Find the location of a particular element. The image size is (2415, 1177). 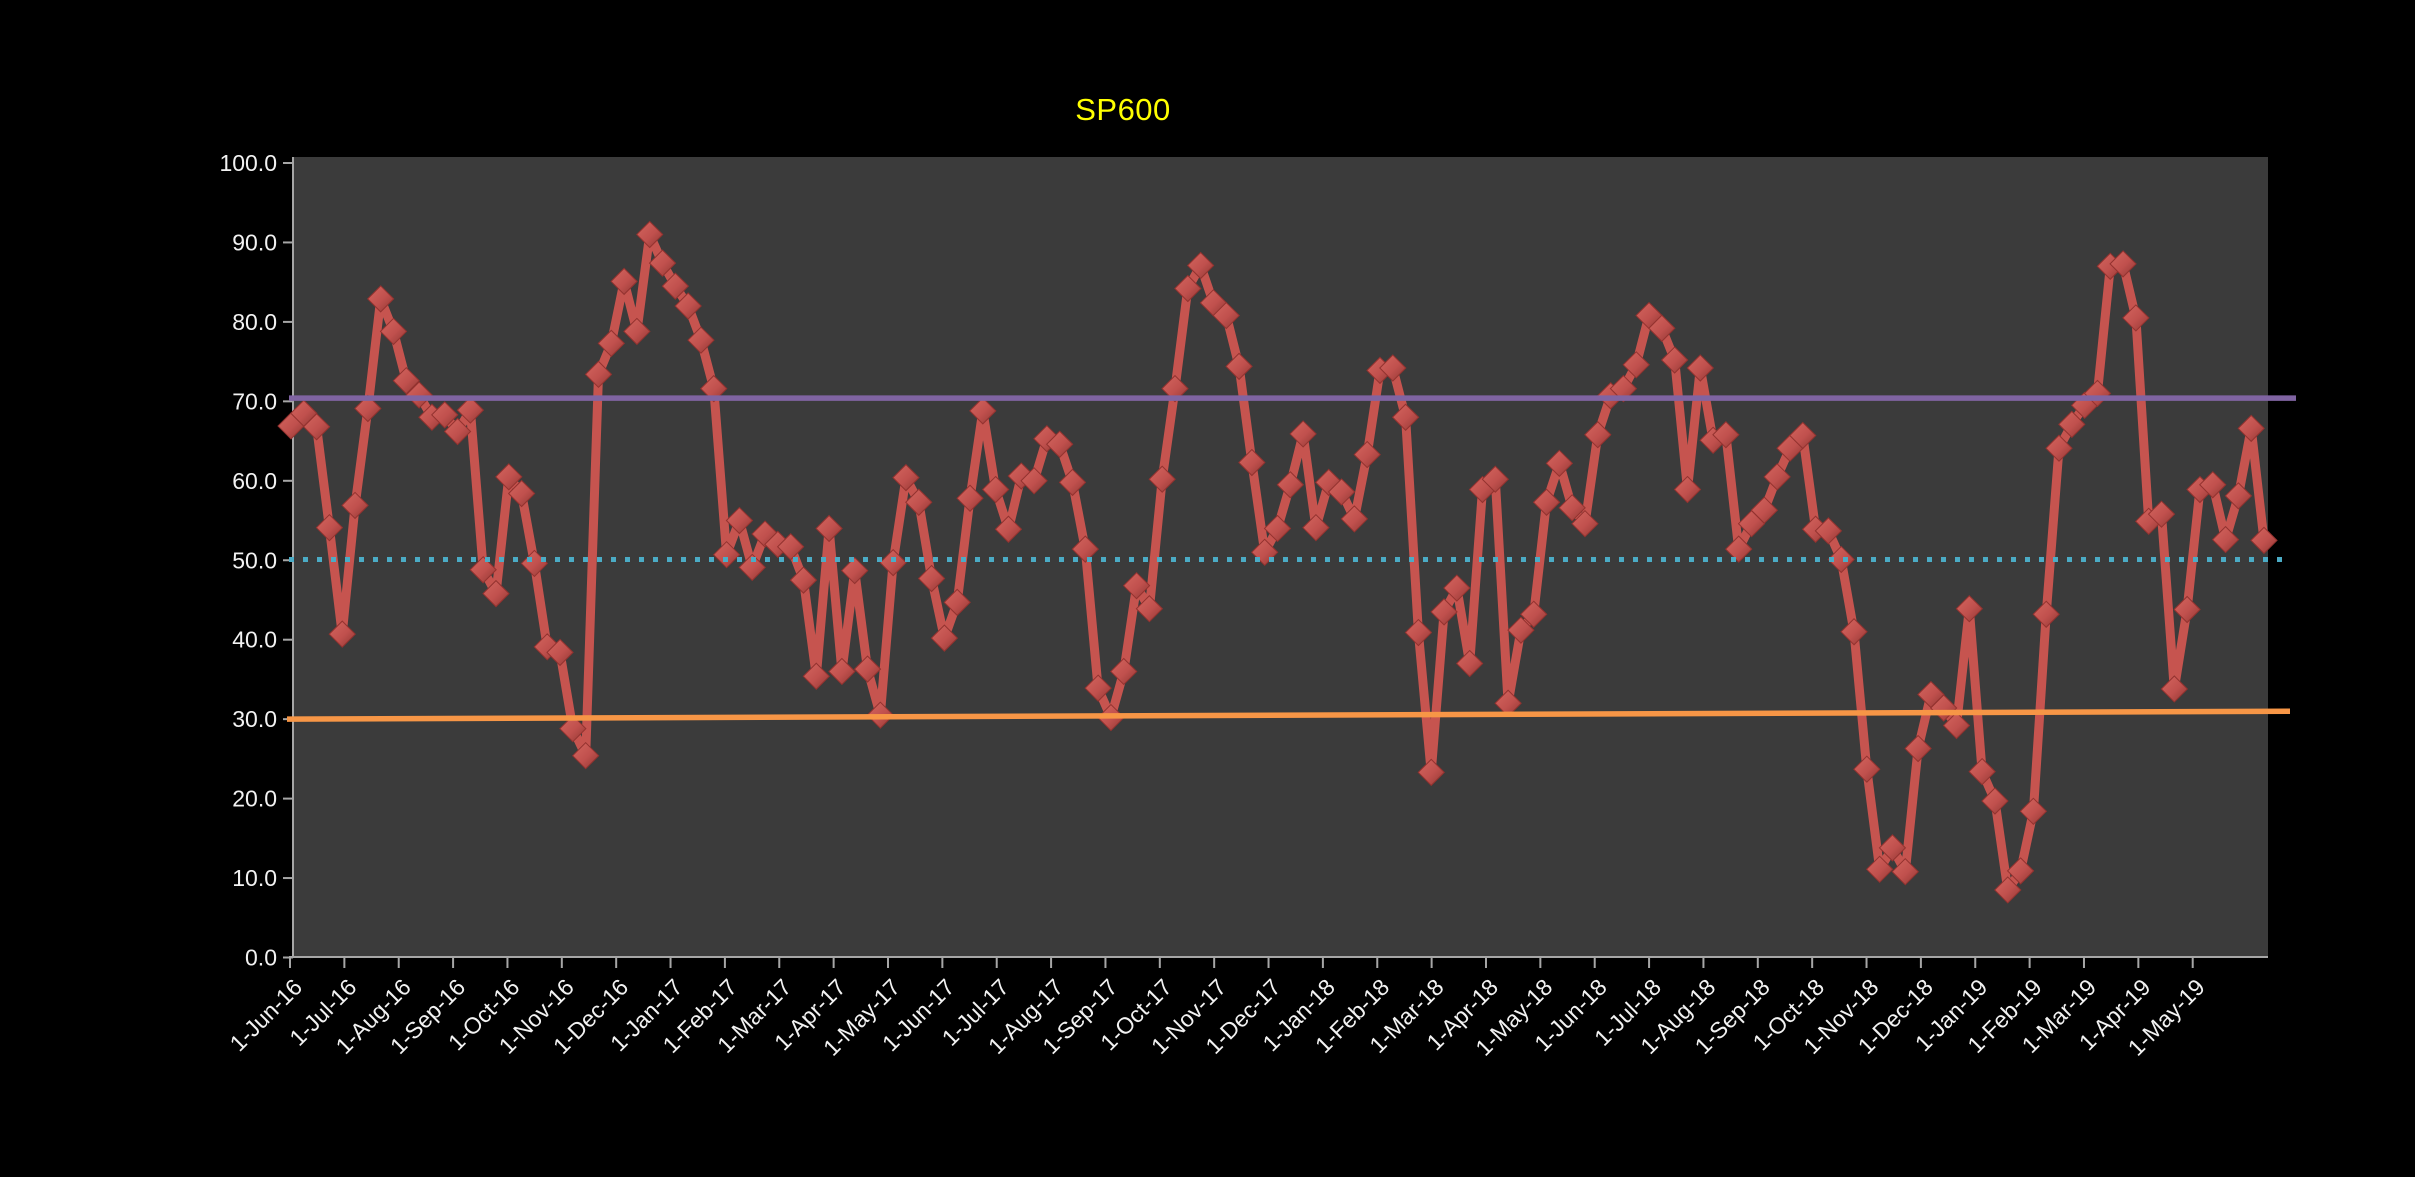

y-tick-label: 40.0 is located at coordinates (254, 640).